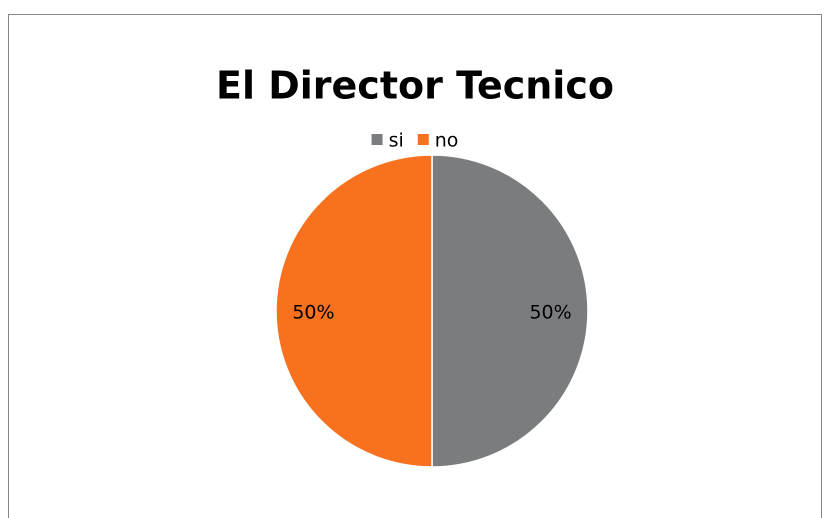 This screenshot has height=518, width=830. What do you see at coordinates (396, 141) in the screenshot?
I see `legend-label: si` at bounding box center [396, 141].